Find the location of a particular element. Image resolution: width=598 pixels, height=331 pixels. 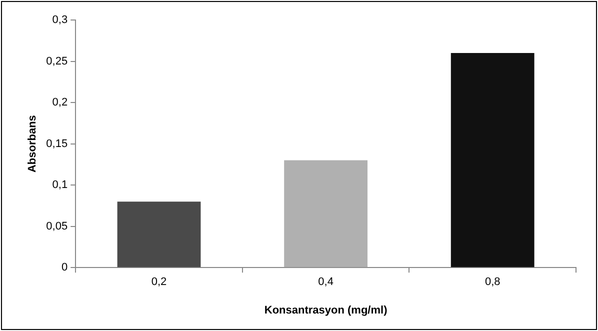

x-axis-title: Konsantrasyon (mg/ml) is located at coordinates (326, 310).